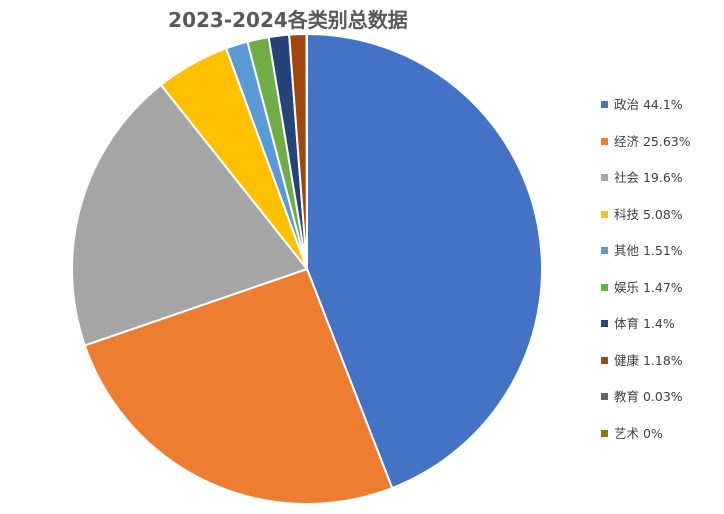 The width and height of the screenshot is (724, 514). What do you see at coordinates (648, 360) in the screenshot?
I see `legend-label: 健康 1.18%` at bounding box center [648, 360].